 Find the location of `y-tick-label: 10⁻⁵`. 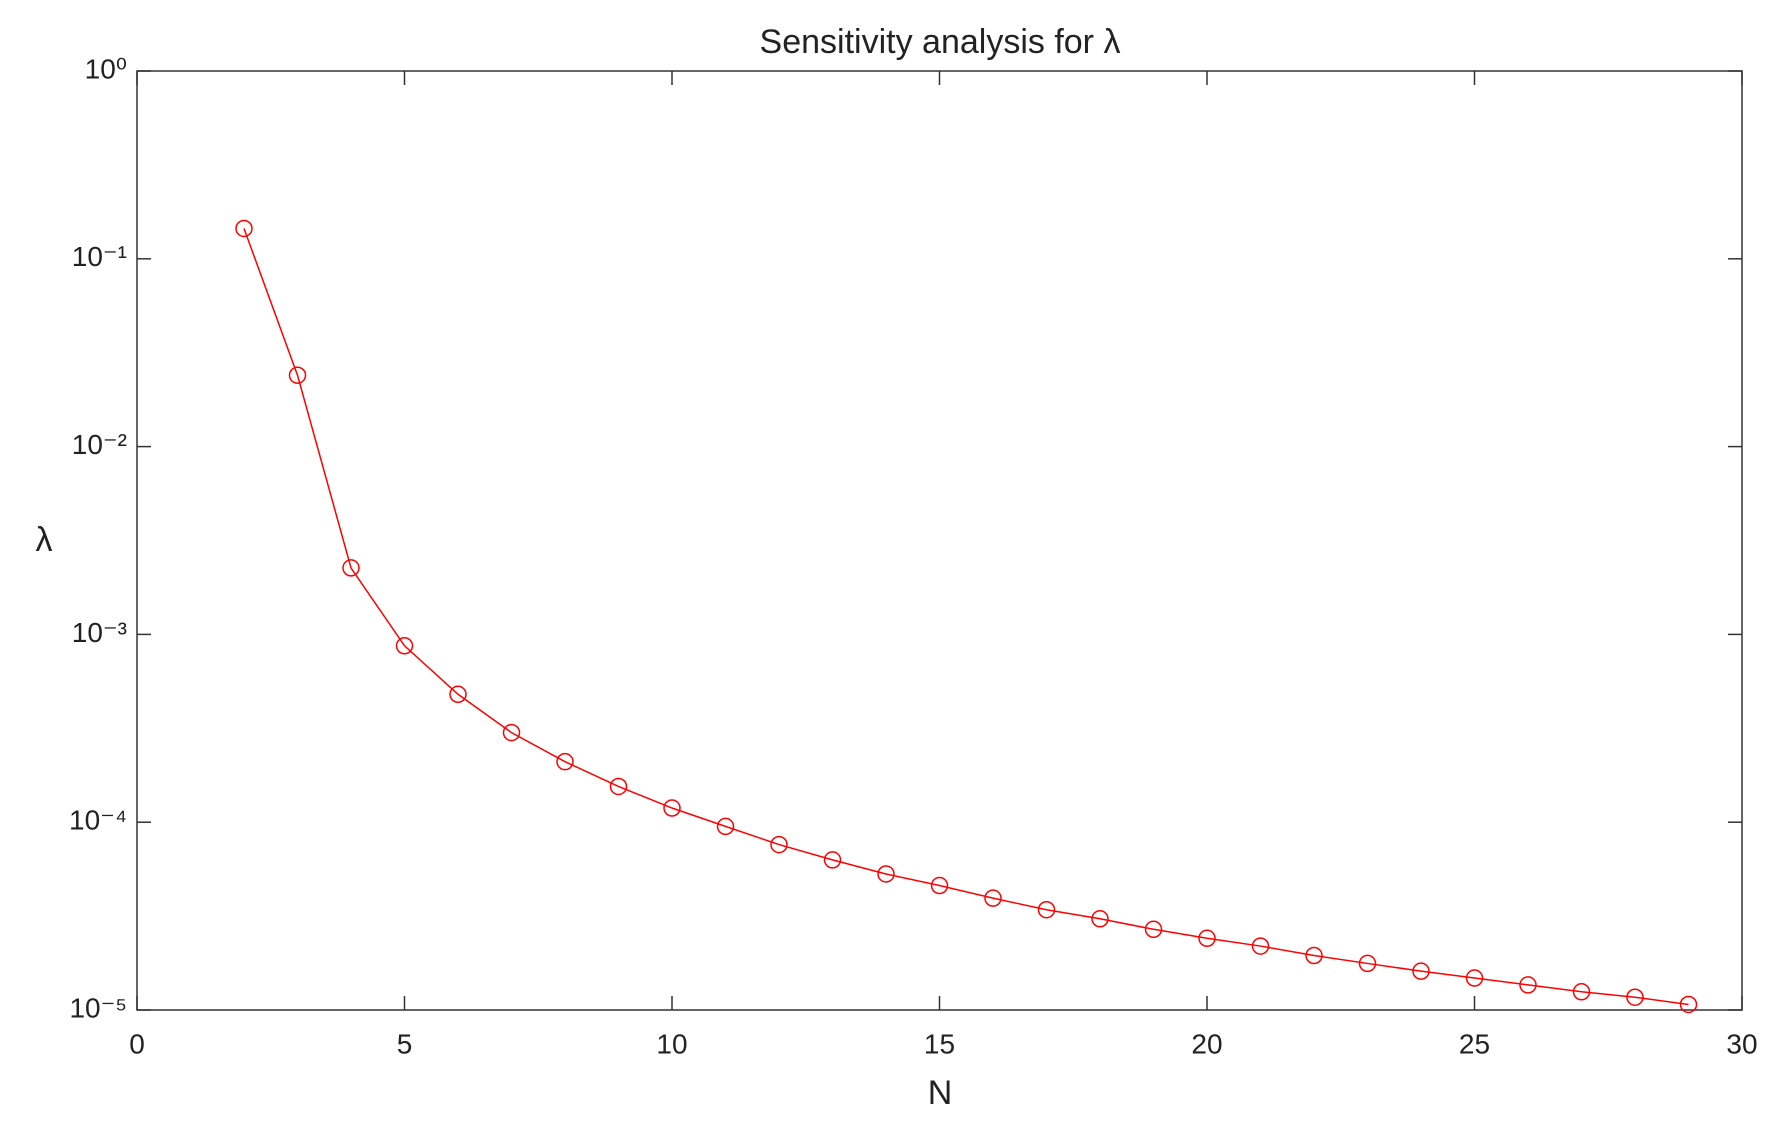

y-tick-label: 10⁻⁵ is located at coordinates (98, 1007).